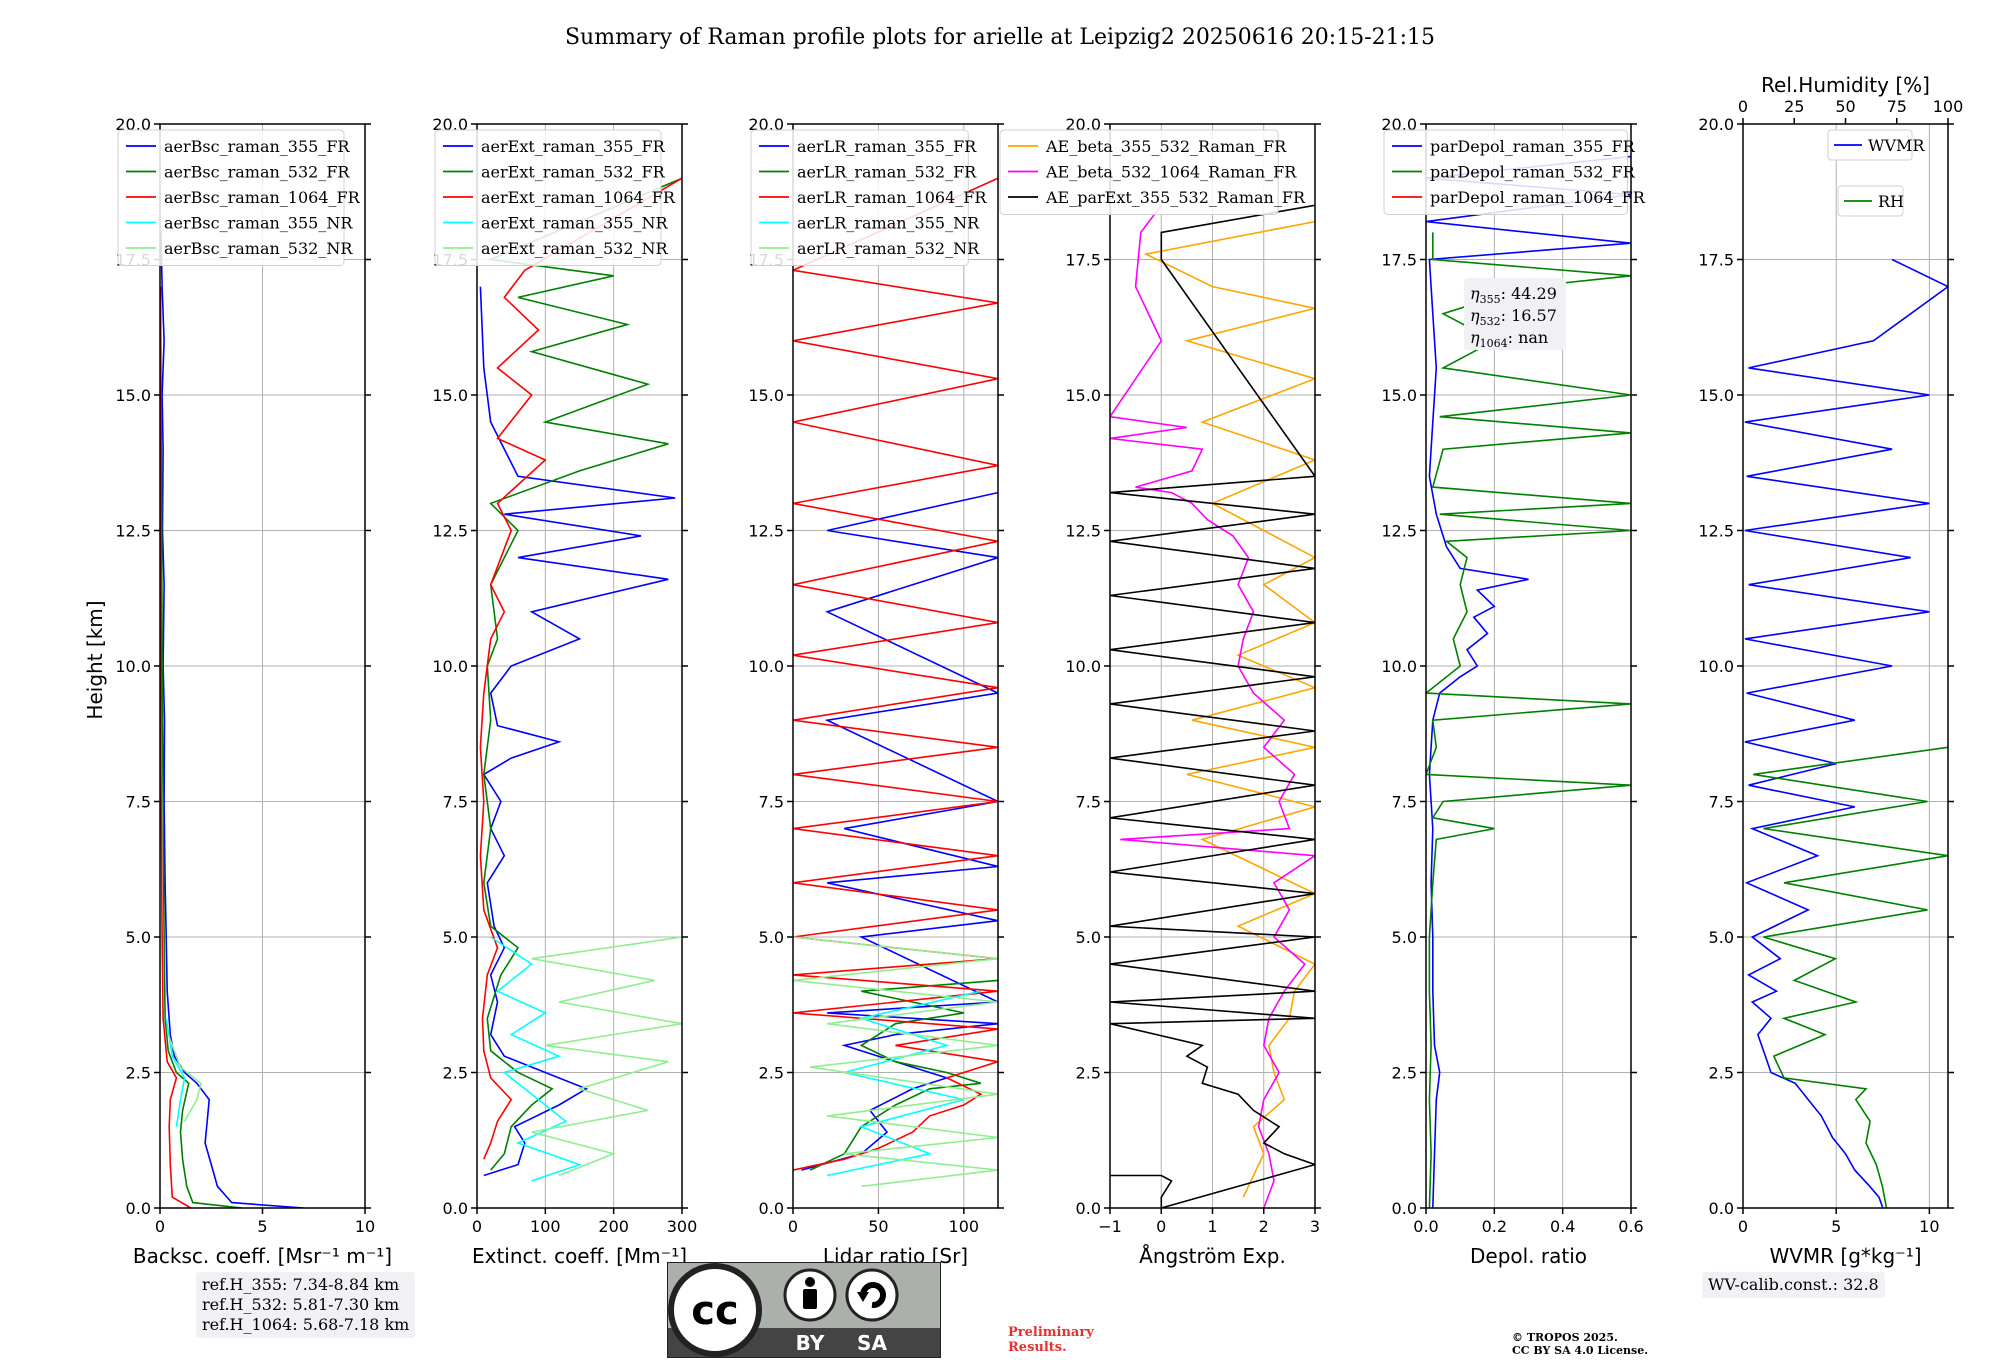 This screenshot has height=1360, width=2000. Describe the element at coordinates (1212, 1226) in the screenshot. I see `x-tick-label: 1` at that location.